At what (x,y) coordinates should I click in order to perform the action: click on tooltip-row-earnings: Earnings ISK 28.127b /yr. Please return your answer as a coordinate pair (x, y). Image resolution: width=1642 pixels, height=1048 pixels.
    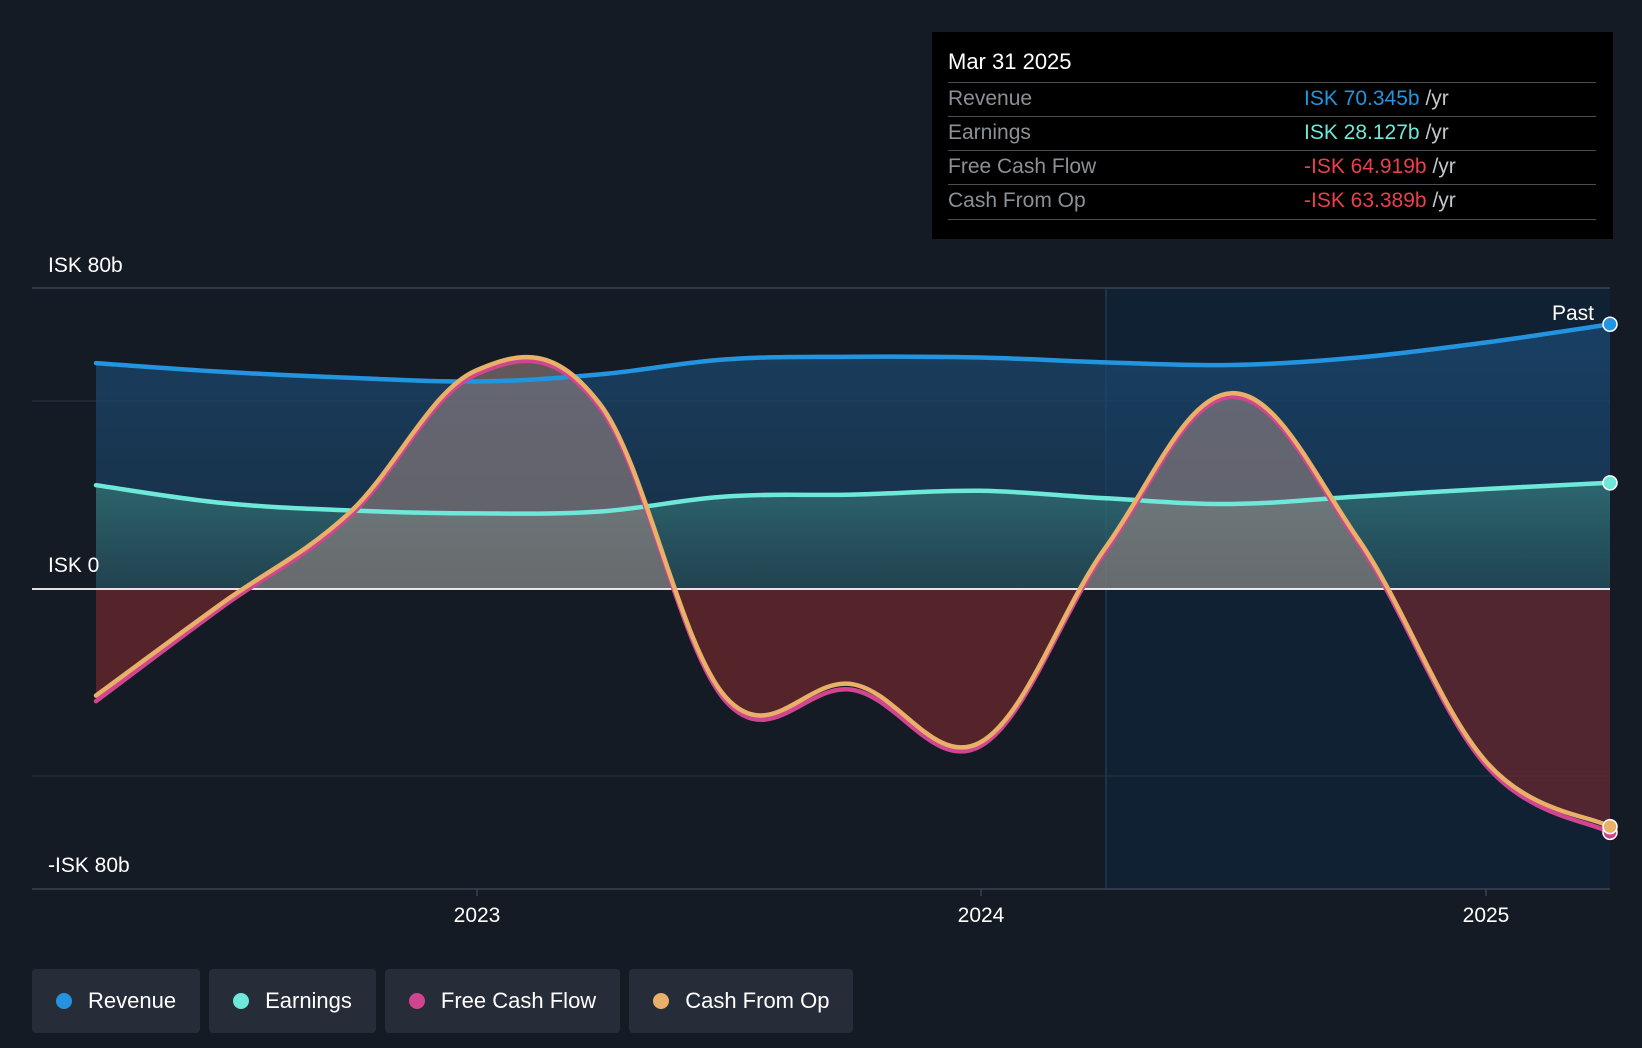
    Looking at the image, I should click on (1272, 133).